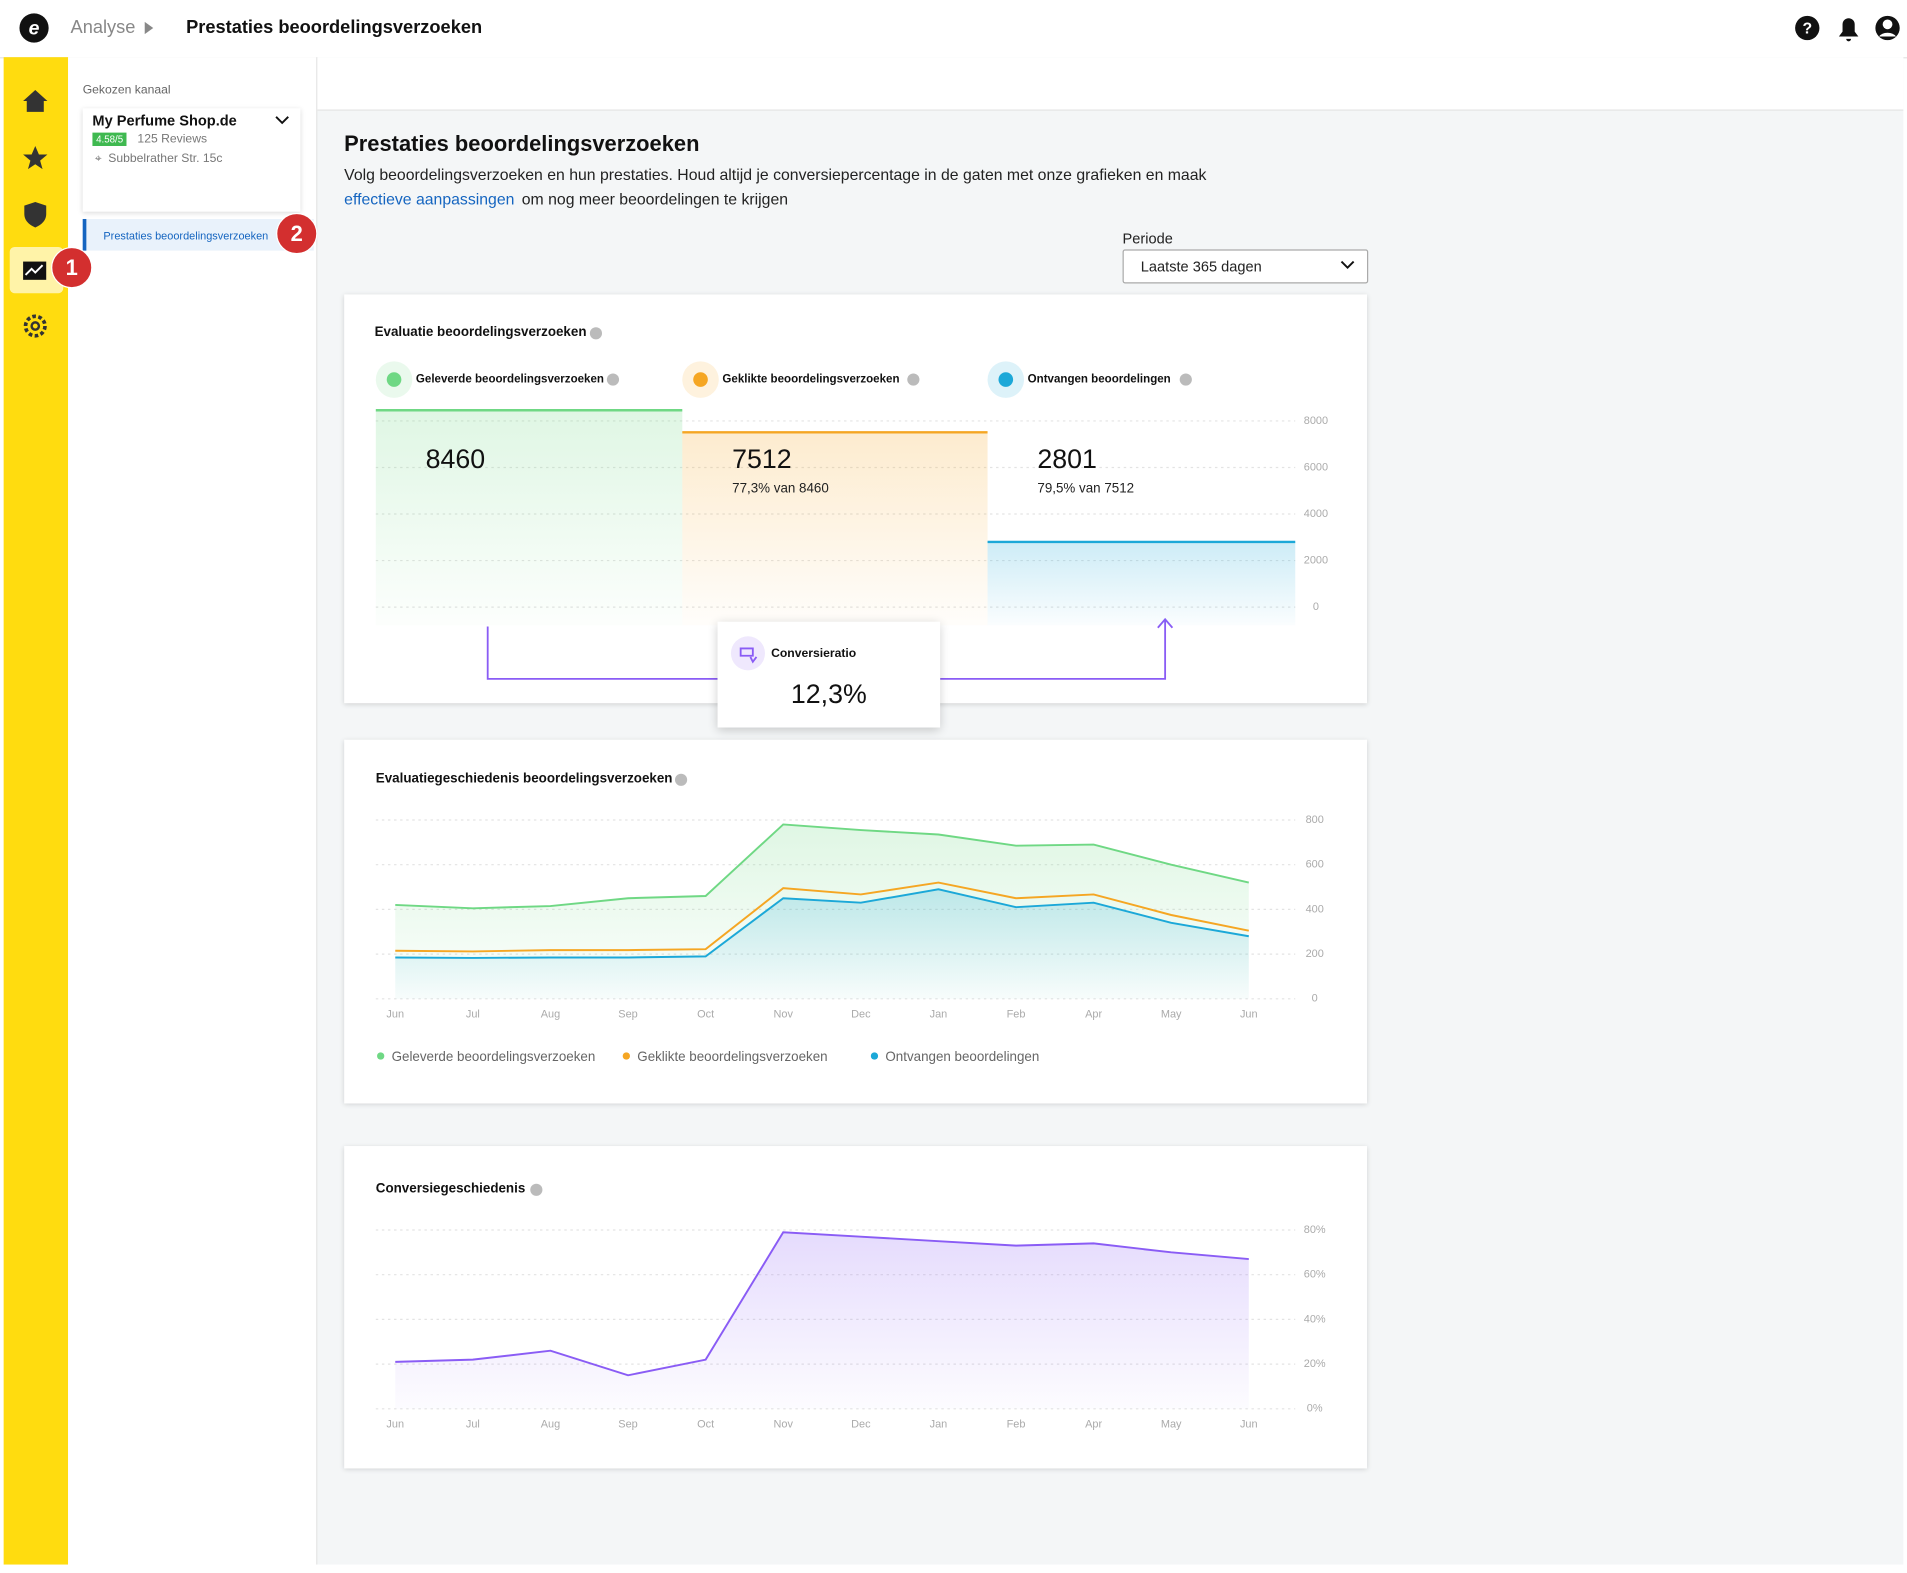 The height and width of the screenshot is (1573, 1907). What do you see at coordinates (1315, 954) in the screenshot?
I see `y-tick-label: 200` at bounding box center [1315, 954].